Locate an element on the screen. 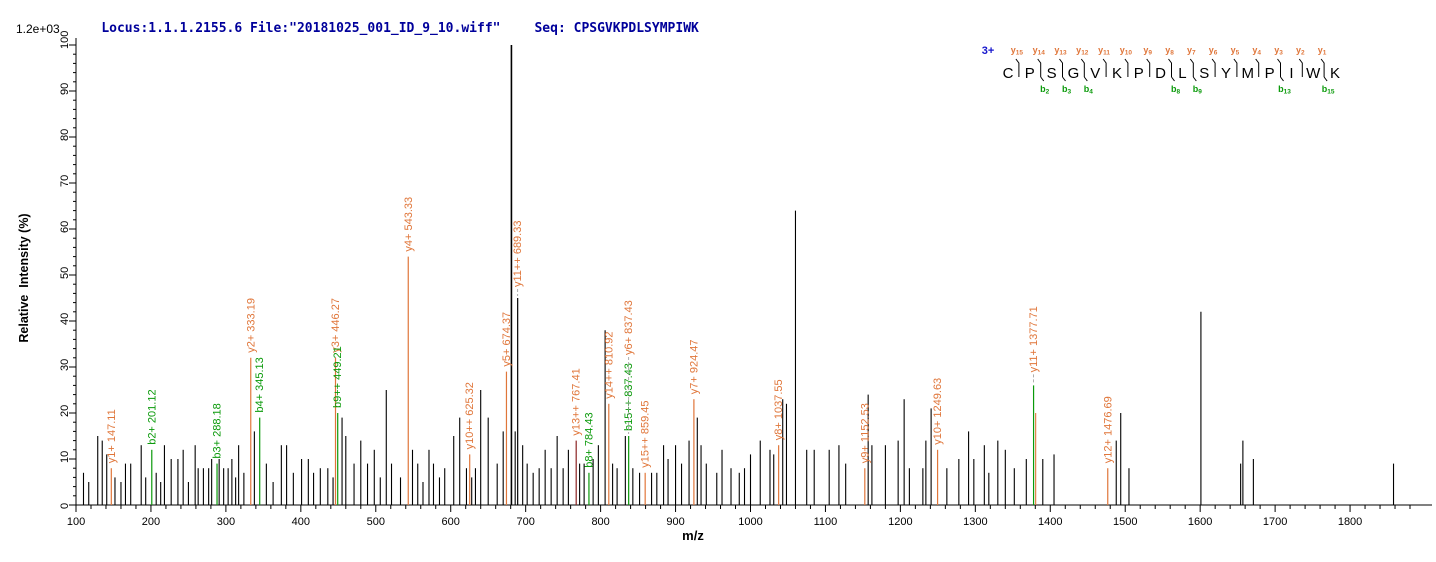  precursor-charge-label: 3+ is located at coordinates (988, 51).